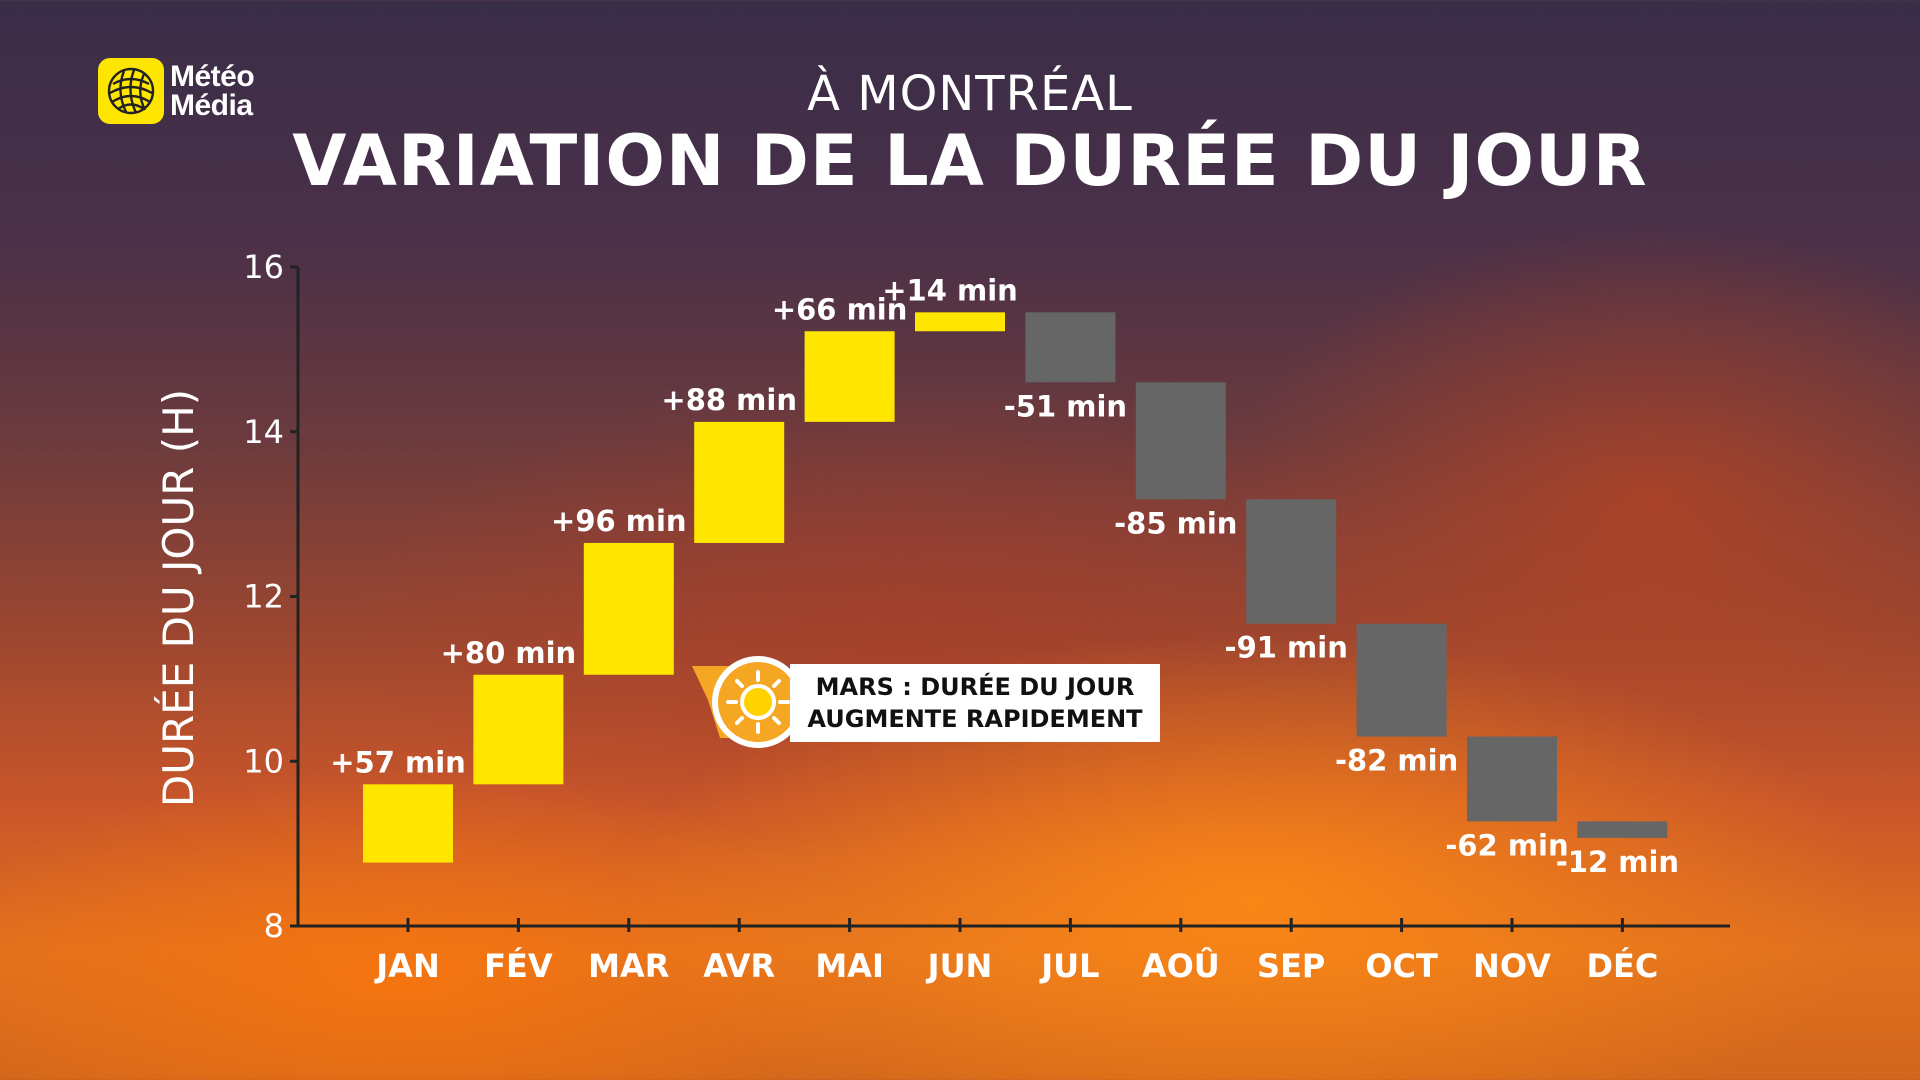 This screenshot has width=1920, height=1080. I want to click on data-label: -62 min, so click(1506, 845).